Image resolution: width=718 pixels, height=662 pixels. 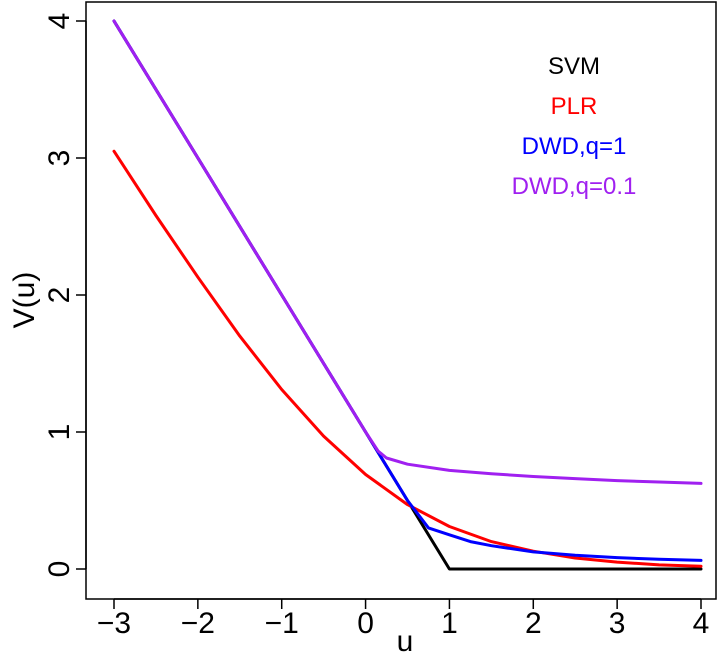 What do you see at coordinates (59, 569) in the screenshot?
I see `y-tick-label: 0` at bounding box center [59, 569].